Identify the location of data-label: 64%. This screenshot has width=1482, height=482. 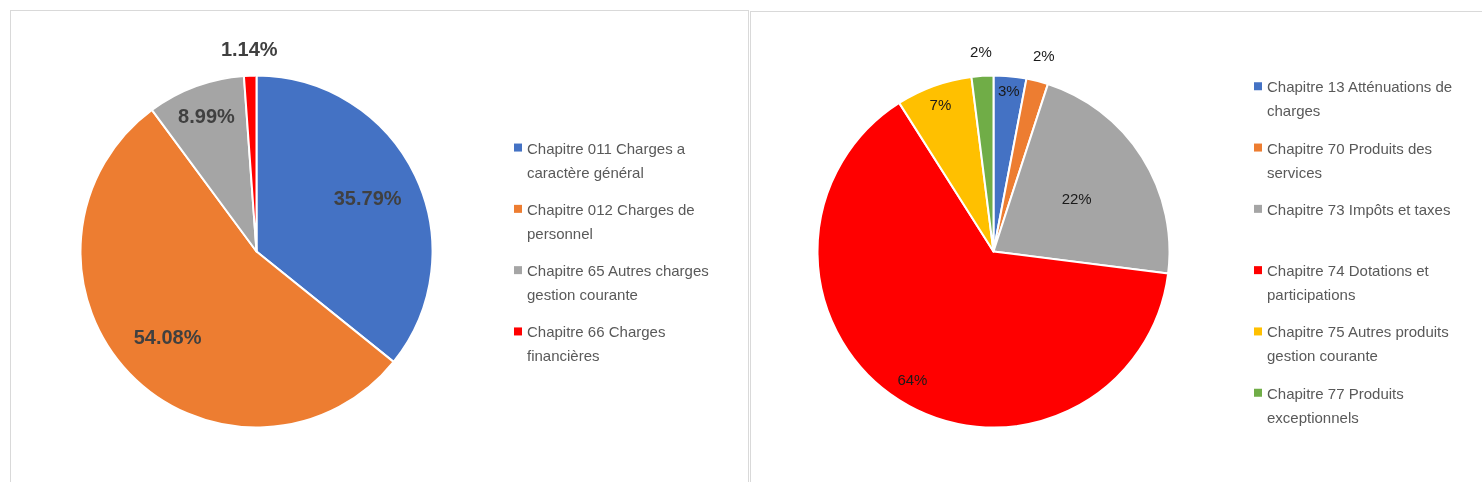
(912, 379).